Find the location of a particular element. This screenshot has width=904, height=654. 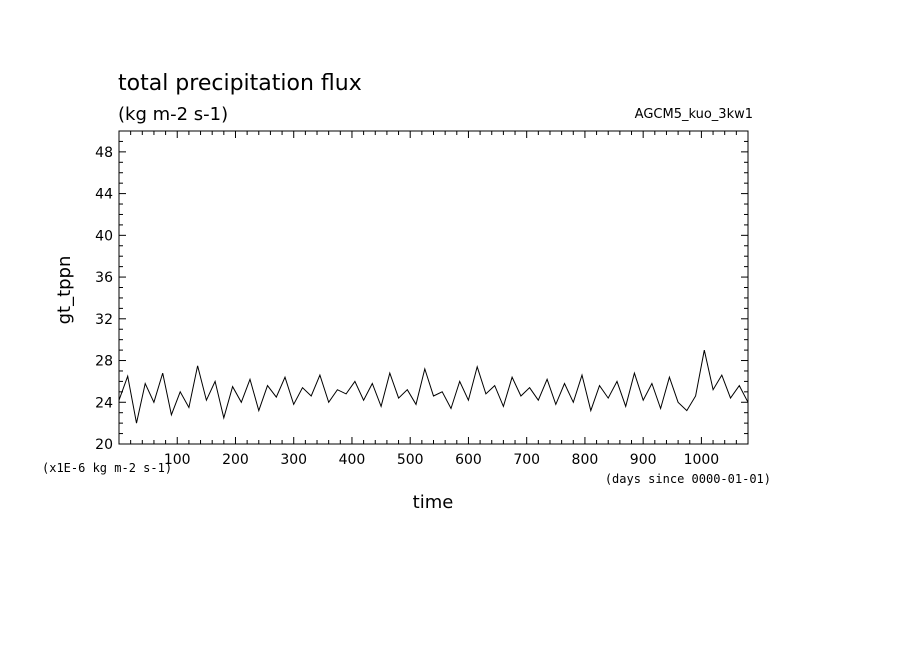

series-group is located at coordinates (433, 386).